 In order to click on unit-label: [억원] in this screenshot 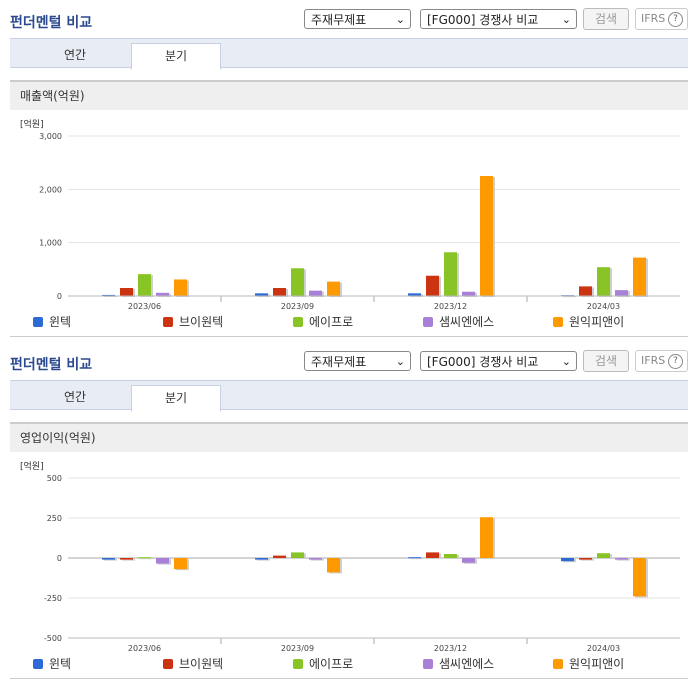, I will do `click(32, 125)`.